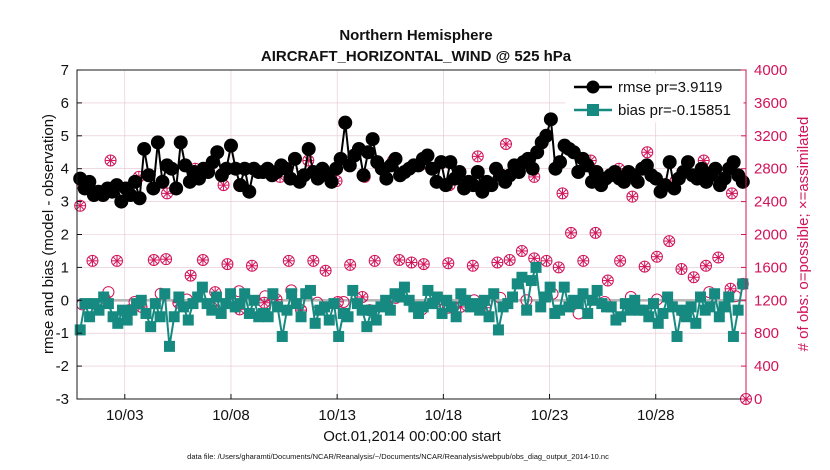 Image resolution: width=830 pixels, height=470 pixels. Describe the element at coordinates (770, 70) in the screenshot. I see `y-right-tick-label: 4000` at that location.